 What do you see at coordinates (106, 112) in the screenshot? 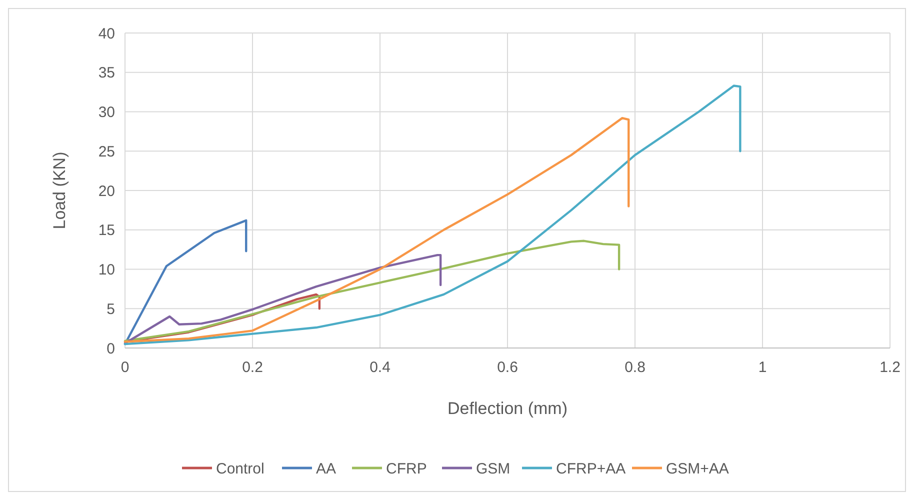
I see `y-tick-label: 30` at bounding box center [106, 112].